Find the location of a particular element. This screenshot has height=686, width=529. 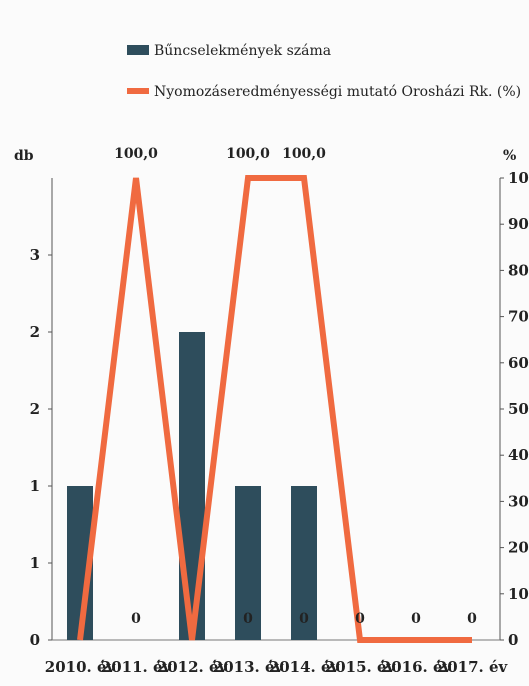

right-axis-tick-label: 90 is located at coordinates (518, 224).